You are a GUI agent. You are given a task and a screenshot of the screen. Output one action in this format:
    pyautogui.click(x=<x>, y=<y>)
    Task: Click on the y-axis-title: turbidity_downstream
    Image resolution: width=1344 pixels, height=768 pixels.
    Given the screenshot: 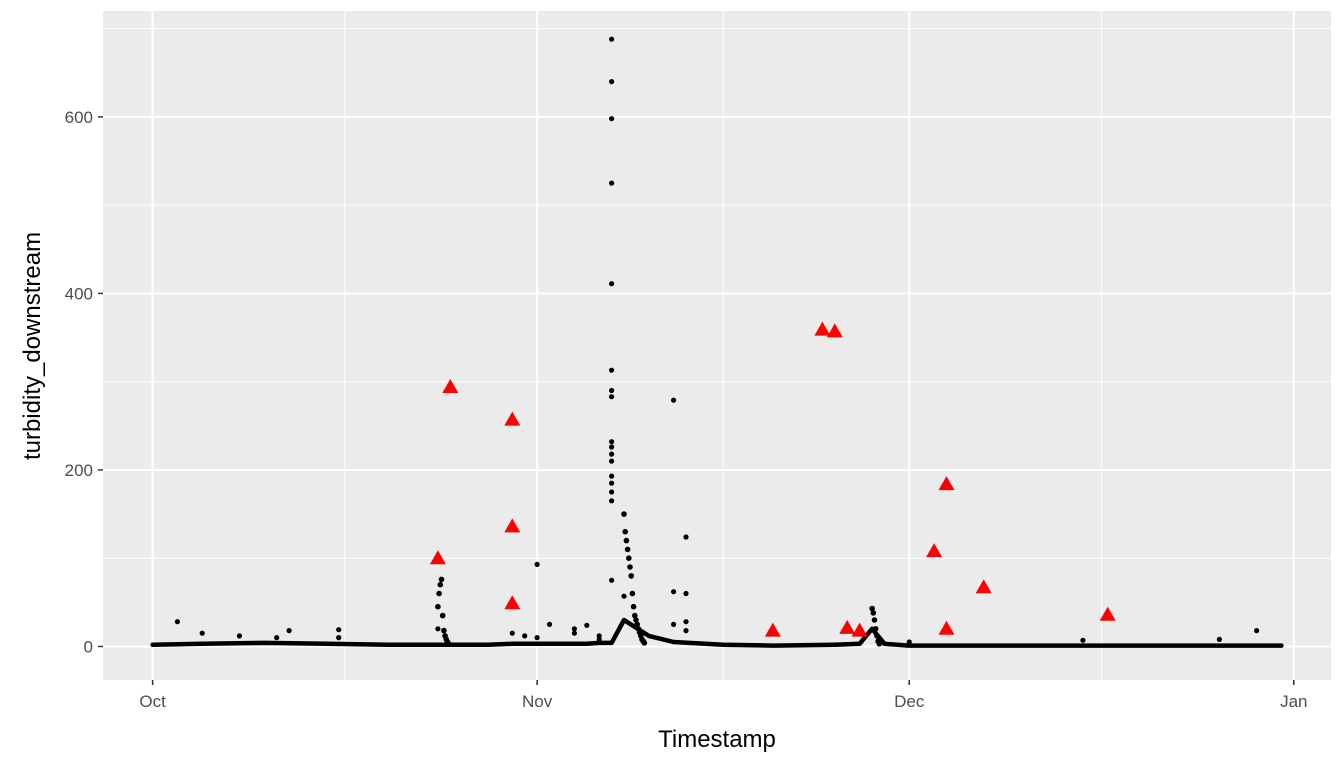 What is the action you would take?
    pyautogui.click(x=32, y=346)
    